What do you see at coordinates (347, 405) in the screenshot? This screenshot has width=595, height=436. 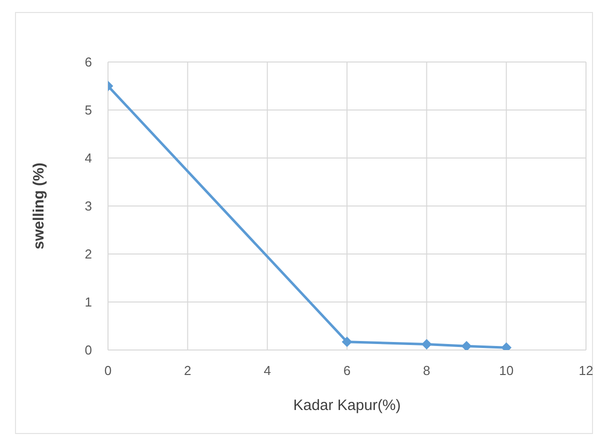 I see `x-axis-title: Kadar Kapur(%)` at bounding box center [347, 405].